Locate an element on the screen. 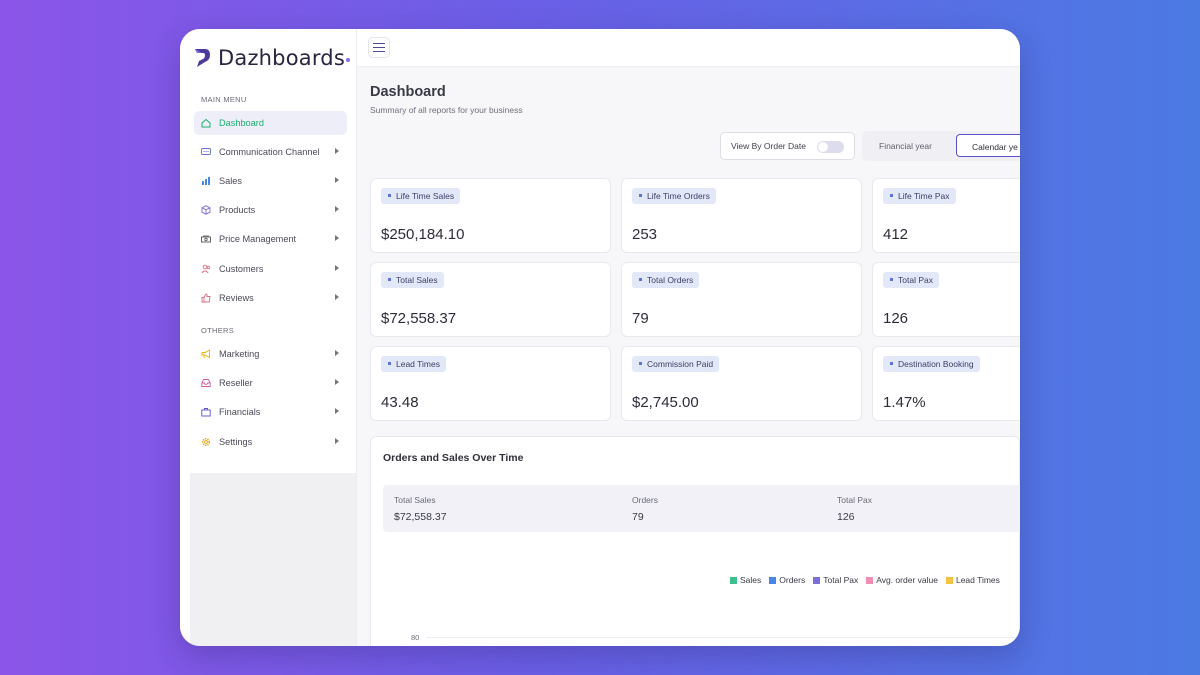 Image resolution: width=1200 pixels, height=675 pixels. page-subtitle: Summary of all reports for your business is located at coordinates (446, 110).